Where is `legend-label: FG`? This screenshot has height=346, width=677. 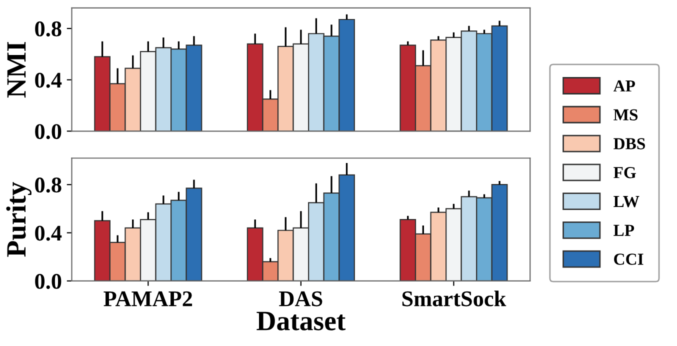 legend-label: FG is located at coordinates (625, 172).